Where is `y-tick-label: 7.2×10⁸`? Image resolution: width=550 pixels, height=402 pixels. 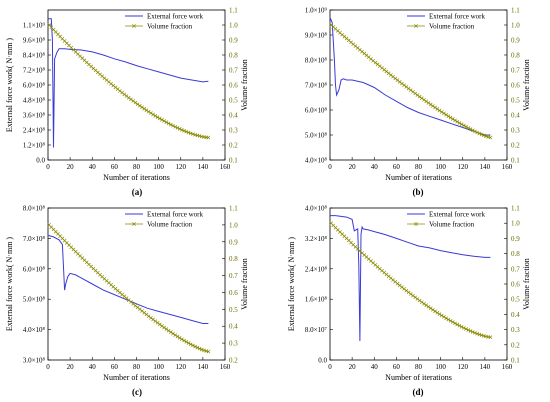 y-tick-label: 7.2×10⁸ is located at coordinates (34, 71).